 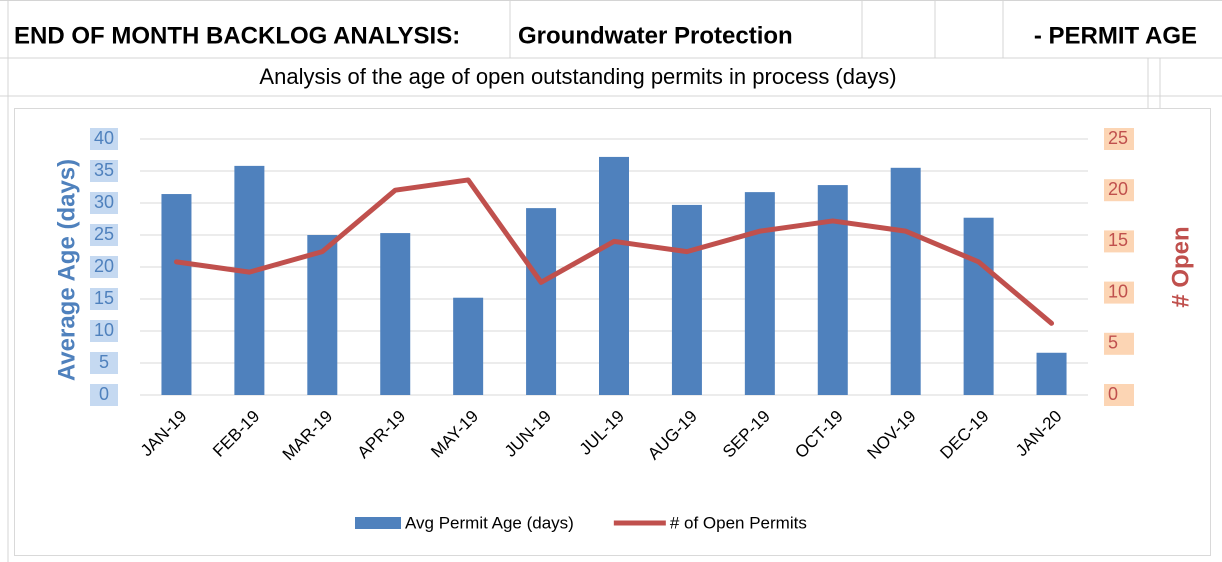 I want to click on y-tick-label: 15, so click(x=104, y=298).